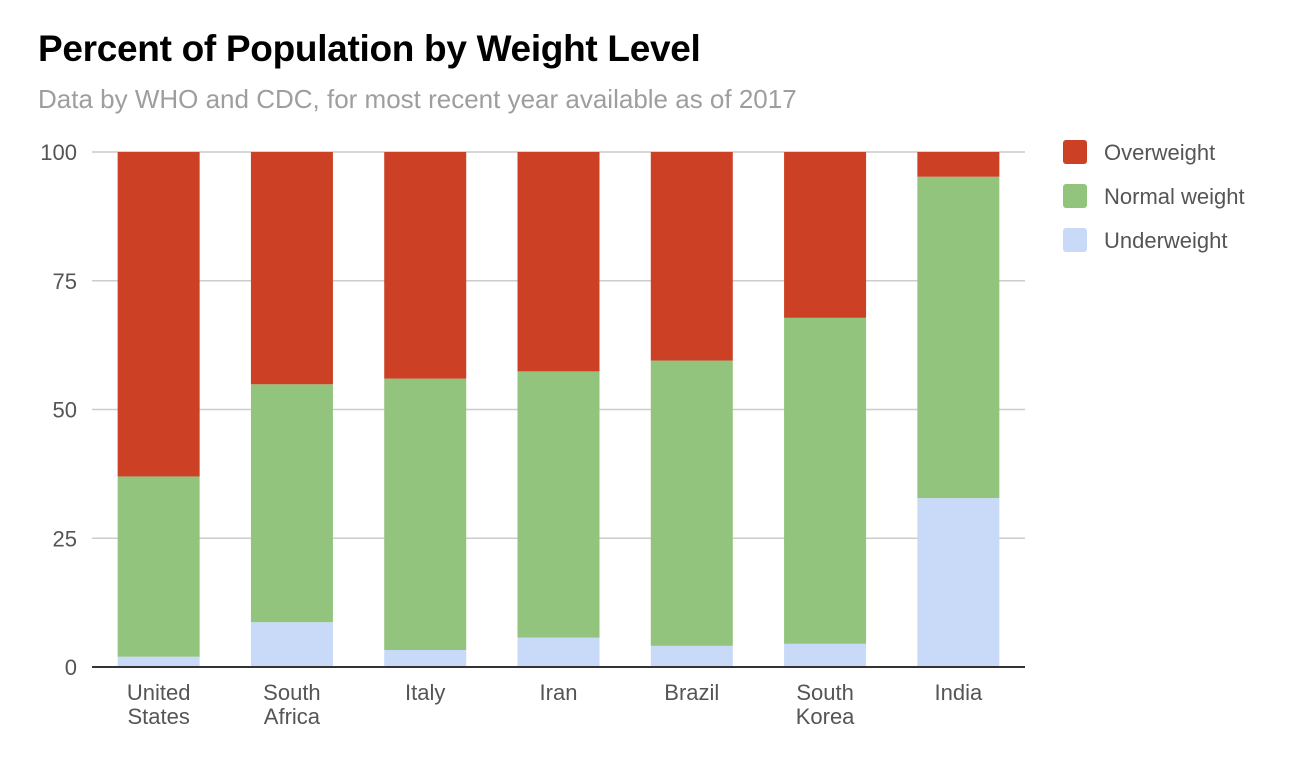 The image size is (1290, 758). I want to click on legend: Overweight Normal weight Underweight, so click(1154, 196).